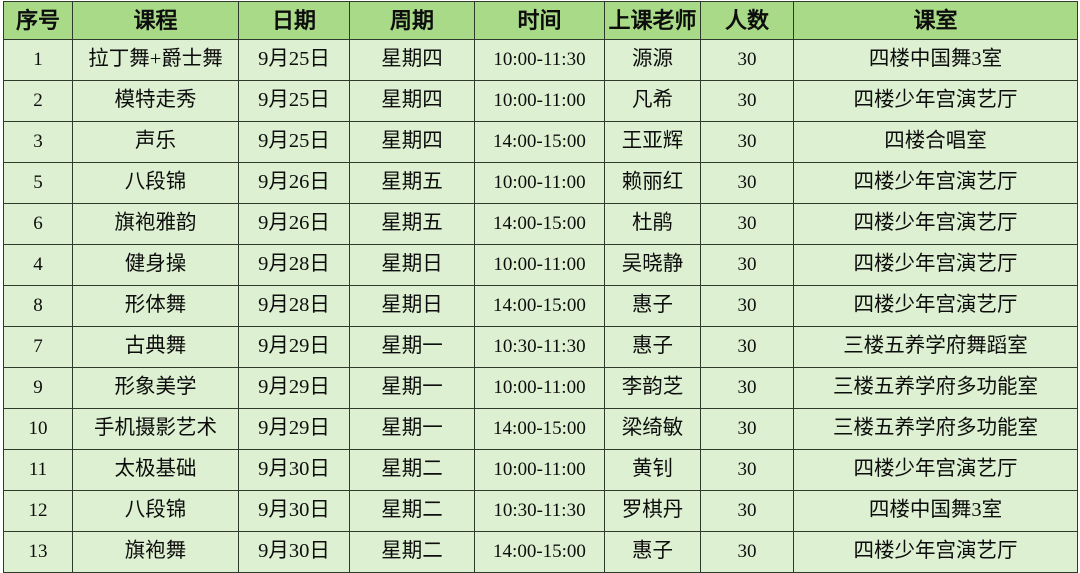 The image size is (1080, 573). What do you see at coordinates (38, 20) in the screenshot?
I see `column-header-index: 序号` at bounding box center [38, 20].